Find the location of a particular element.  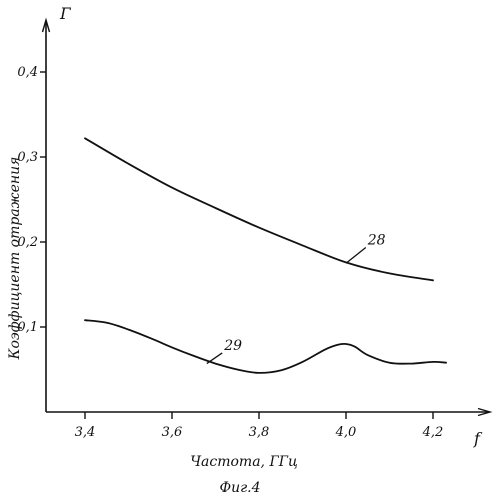

annotations: 28 29 is located at coordinates (296, 299).